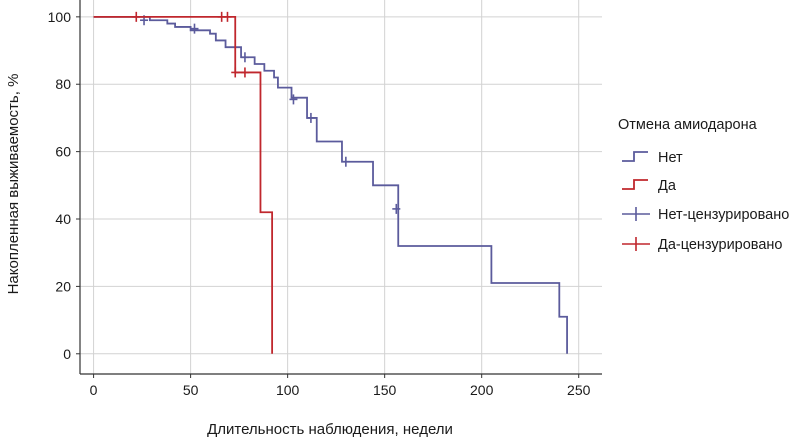 The width and height of the screenshot is (800, 440). Describe the element at coordinates (723, 215) in the screenshot. I see `legend-label: Нет-цензурировано` at that location.